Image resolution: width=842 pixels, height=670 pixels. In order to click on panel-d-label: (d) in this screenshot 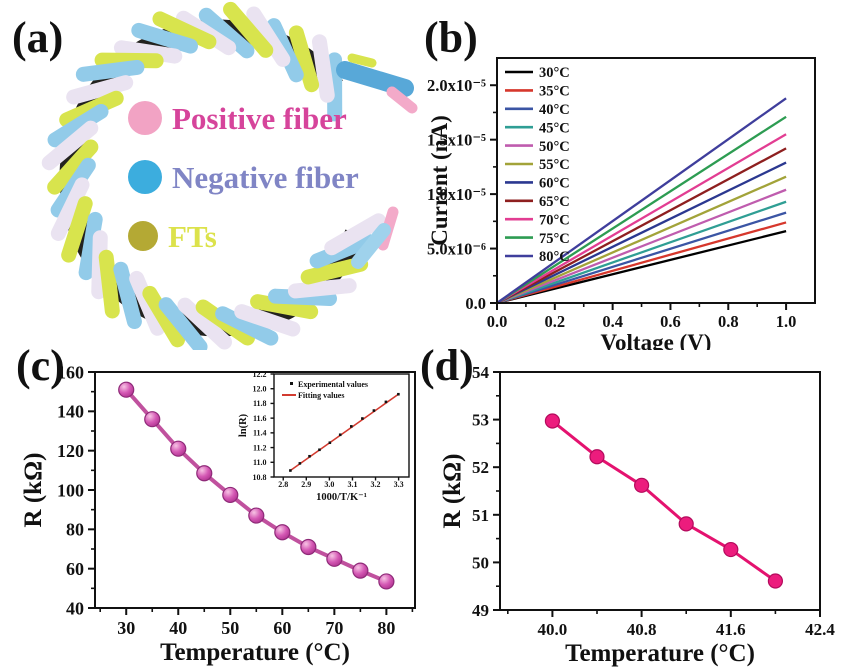, I will do `click(447, 365)`.